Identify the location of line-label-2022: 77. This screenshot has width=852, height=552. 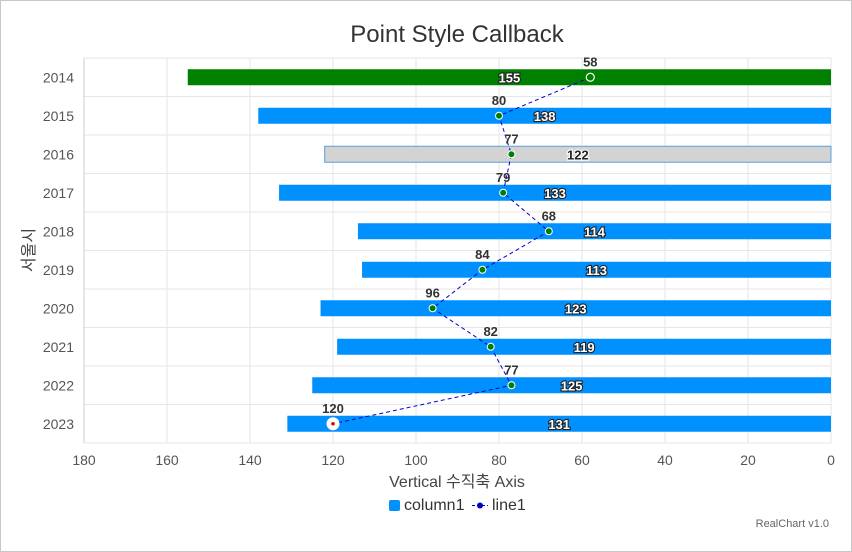
(511, 369).